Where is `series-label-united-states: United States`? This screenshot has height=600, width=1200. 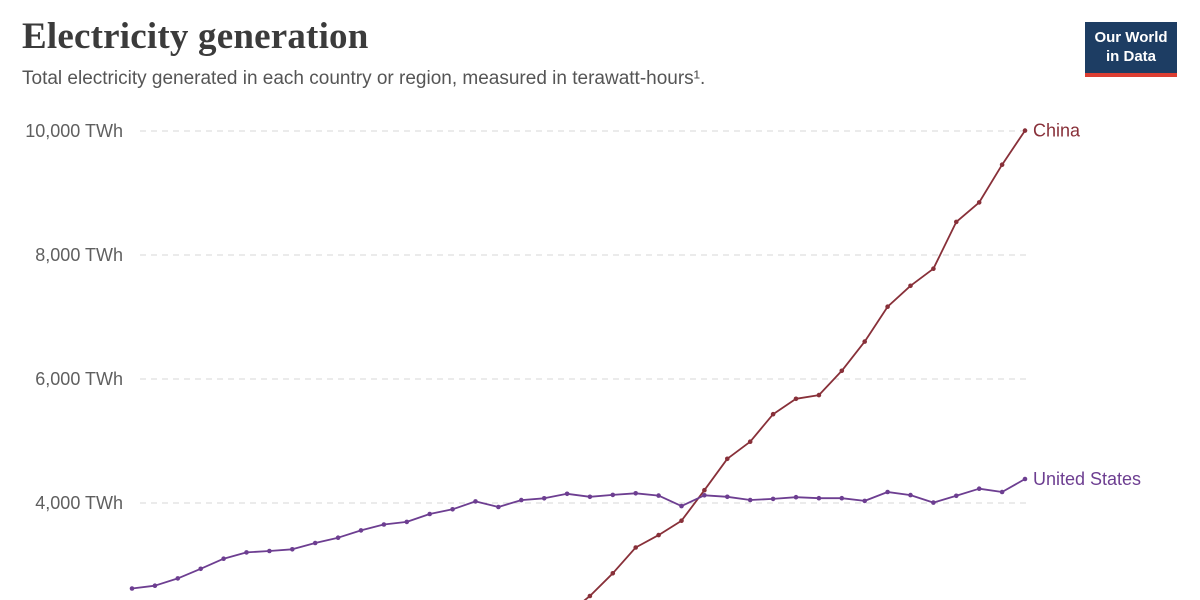 series-label-united-states: United States is located at coordinates (1087, 479).